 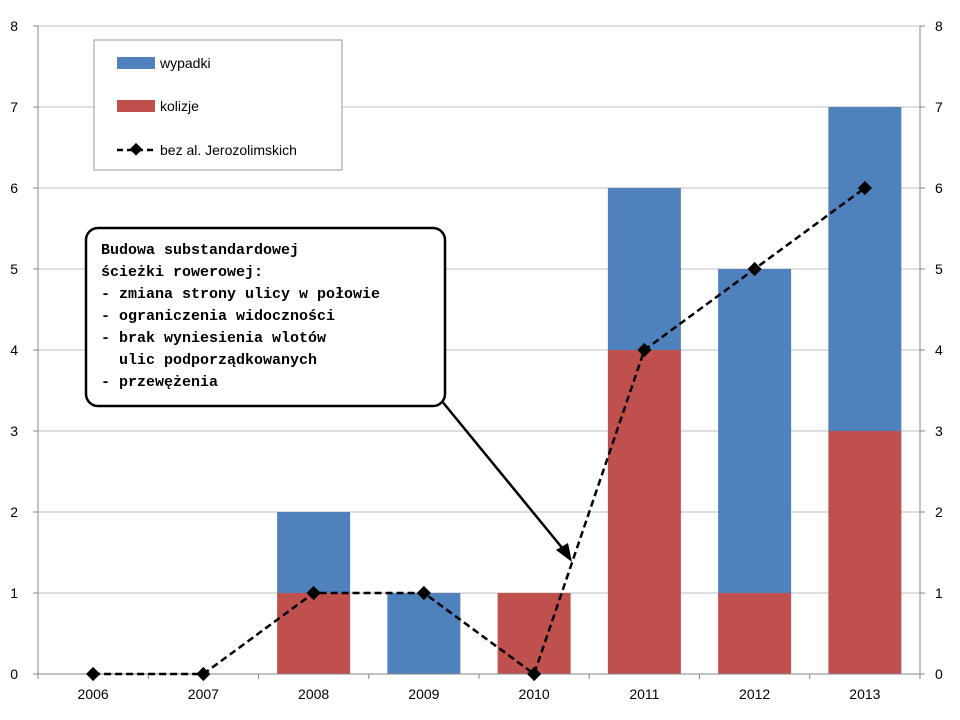 I want to click on annotation-box, so click(x=265, y=317).